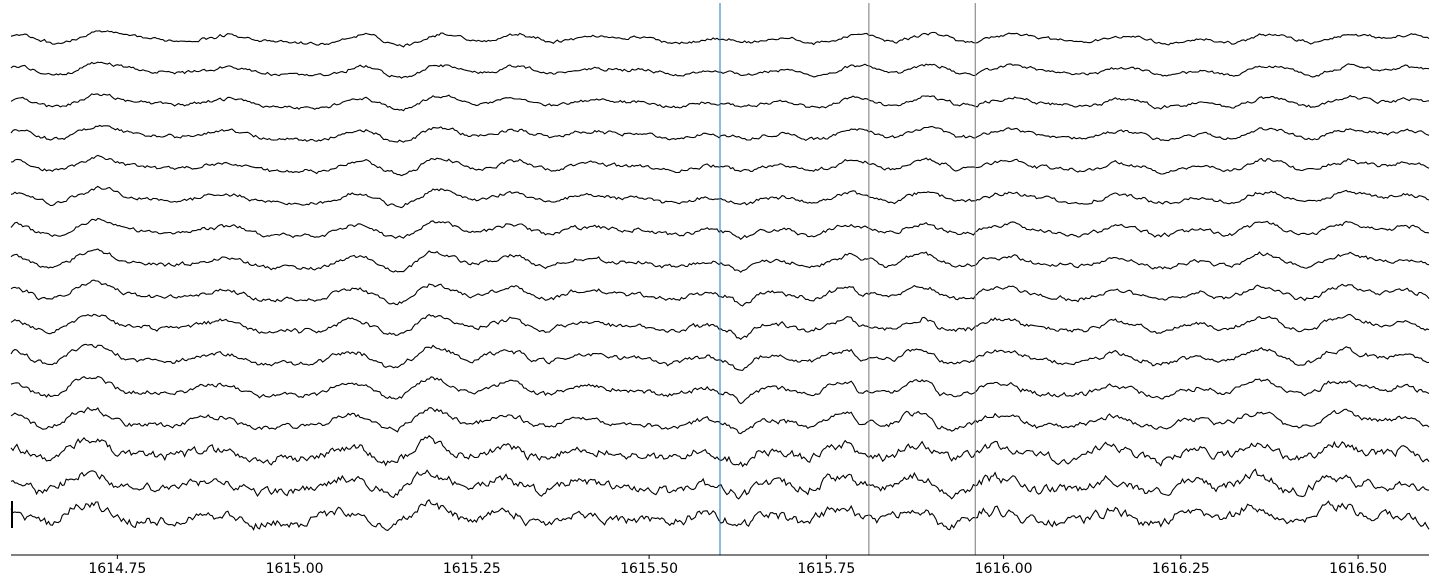  I want to click on x-tick-label: 1616.25, so click(1181, 568).